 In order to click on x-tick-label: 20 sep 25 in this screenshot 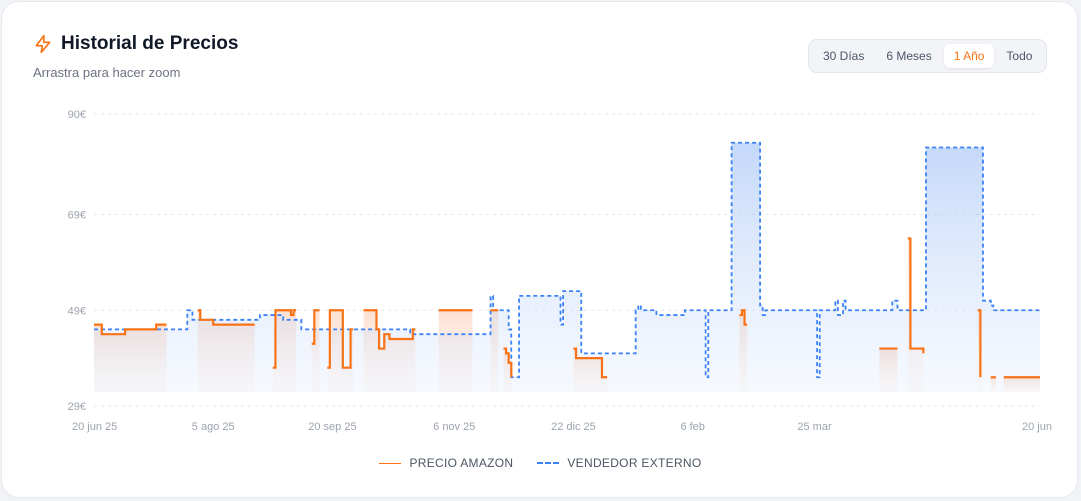, I will do `click(332, 427)`.